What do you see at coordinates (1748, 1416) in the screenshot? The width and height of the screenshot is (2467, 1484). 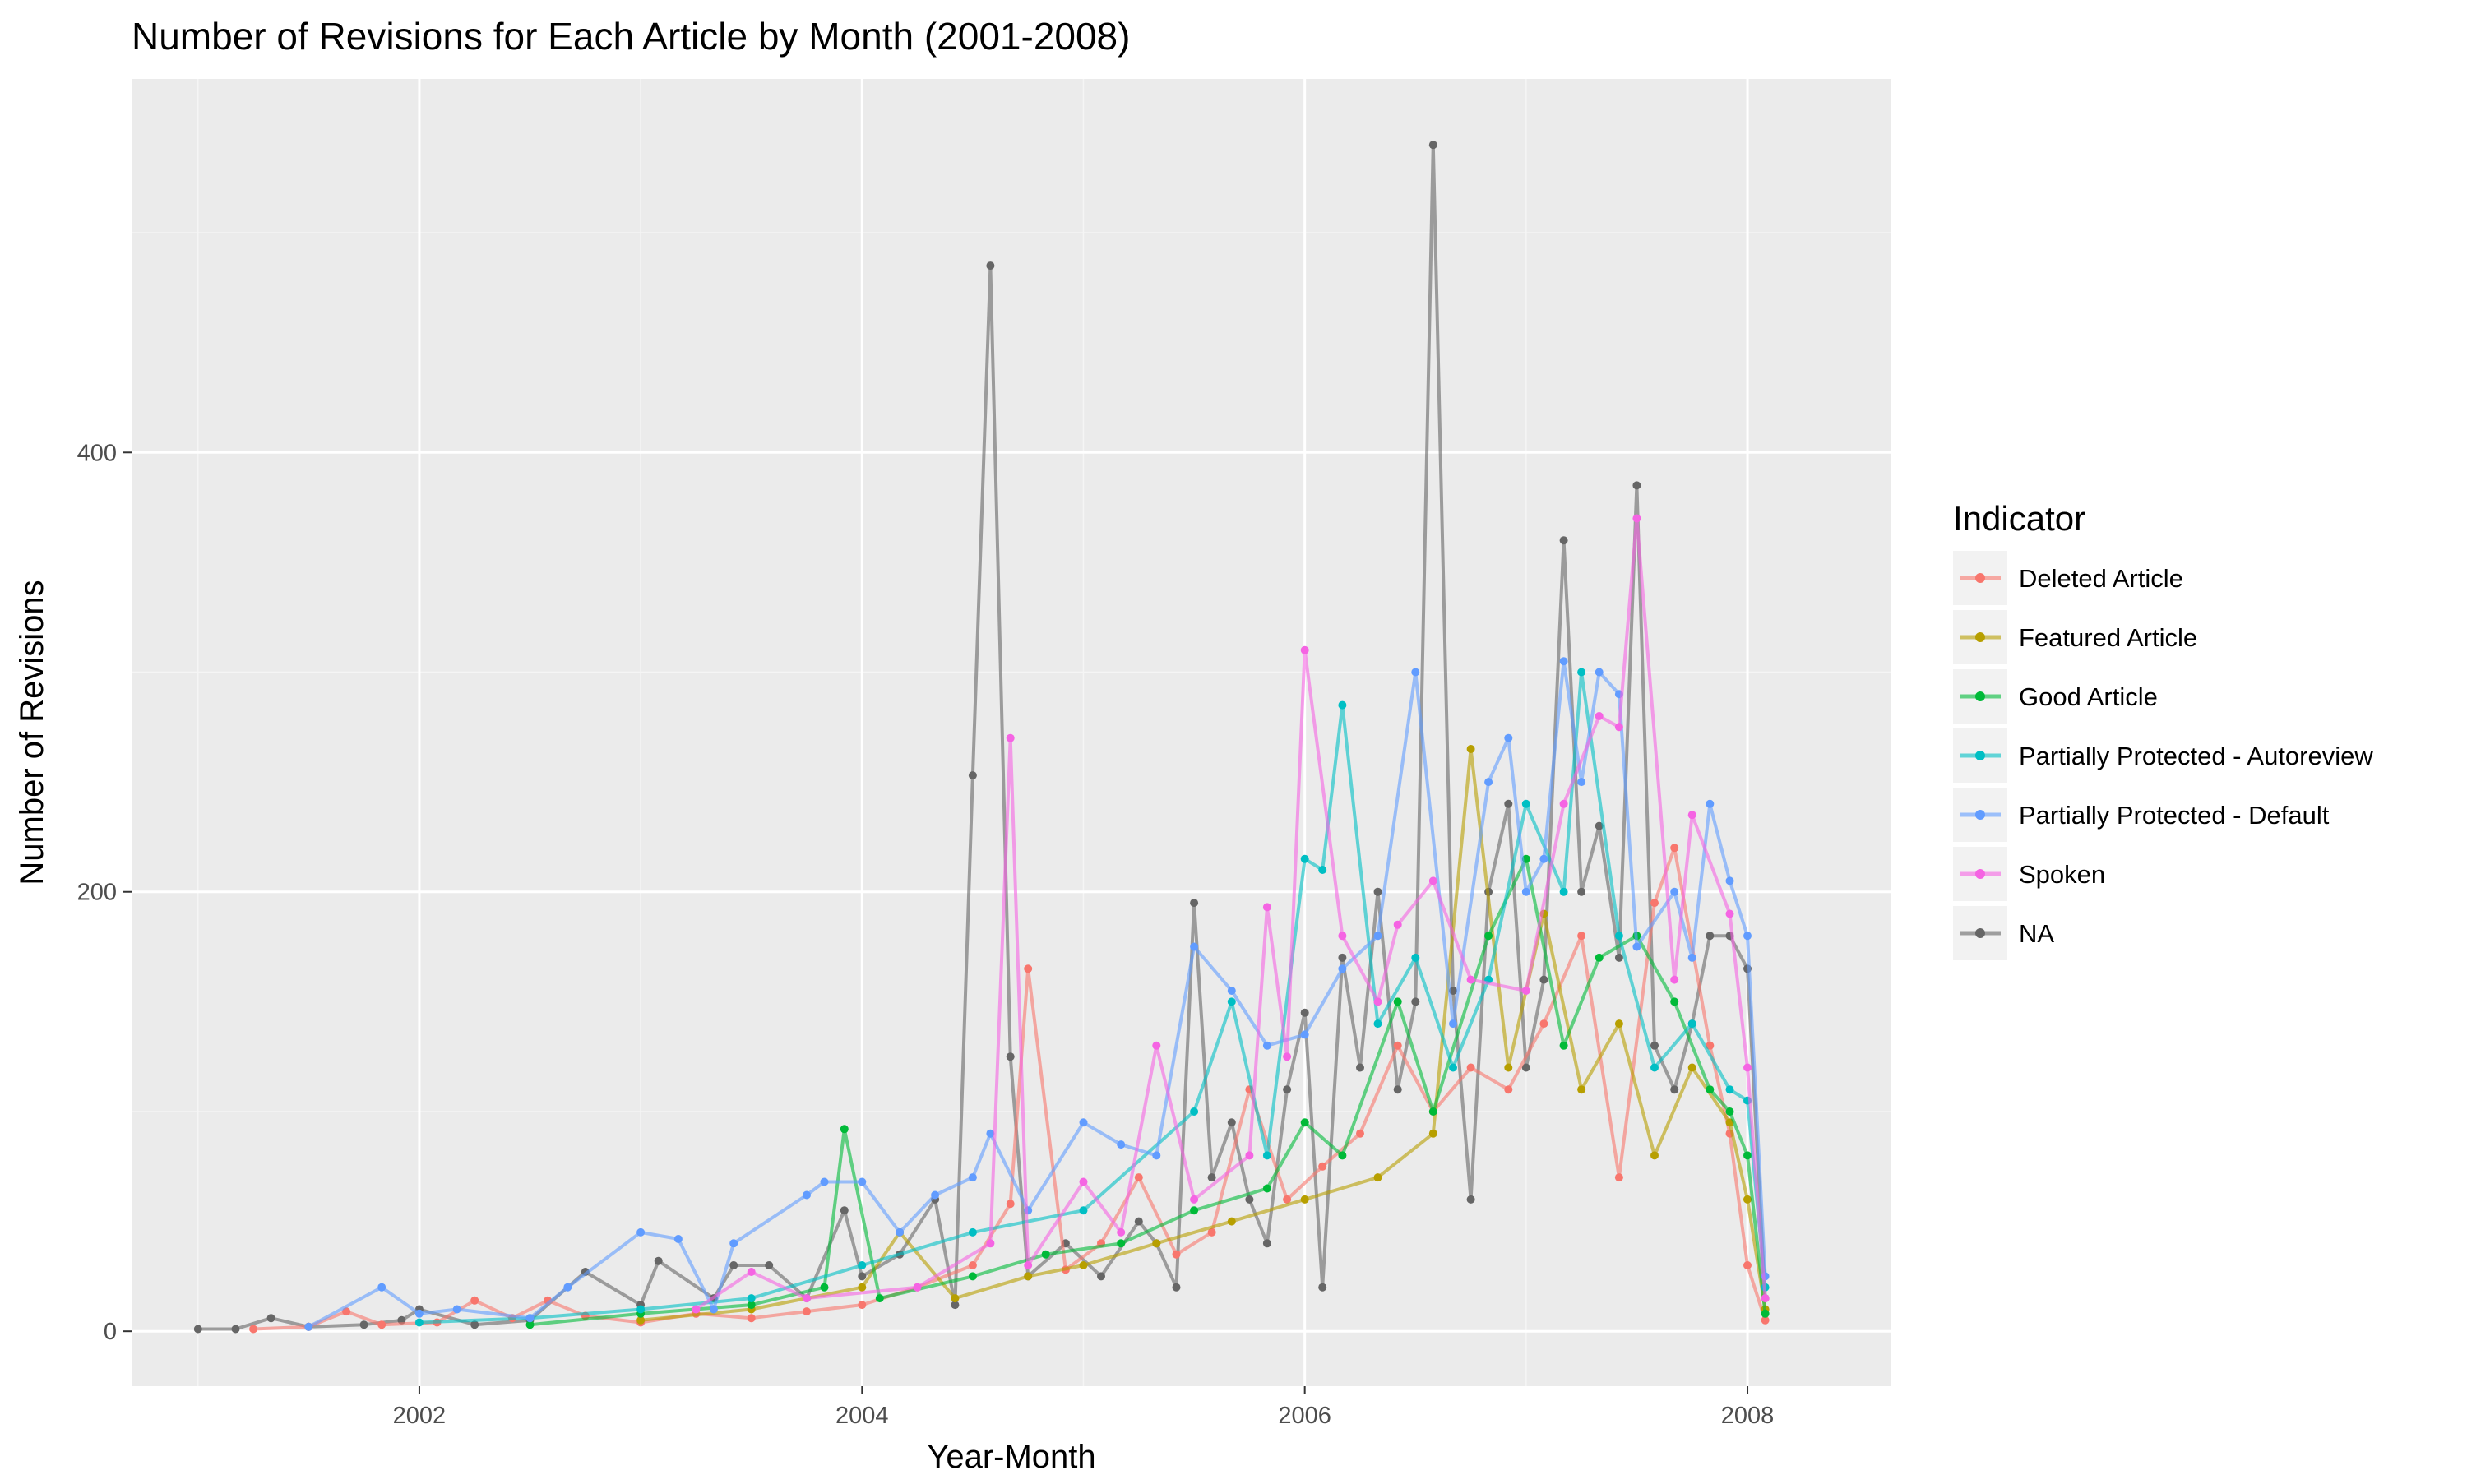 I see `x-tick-label: 2008` at bounding box center [1748, 1416].